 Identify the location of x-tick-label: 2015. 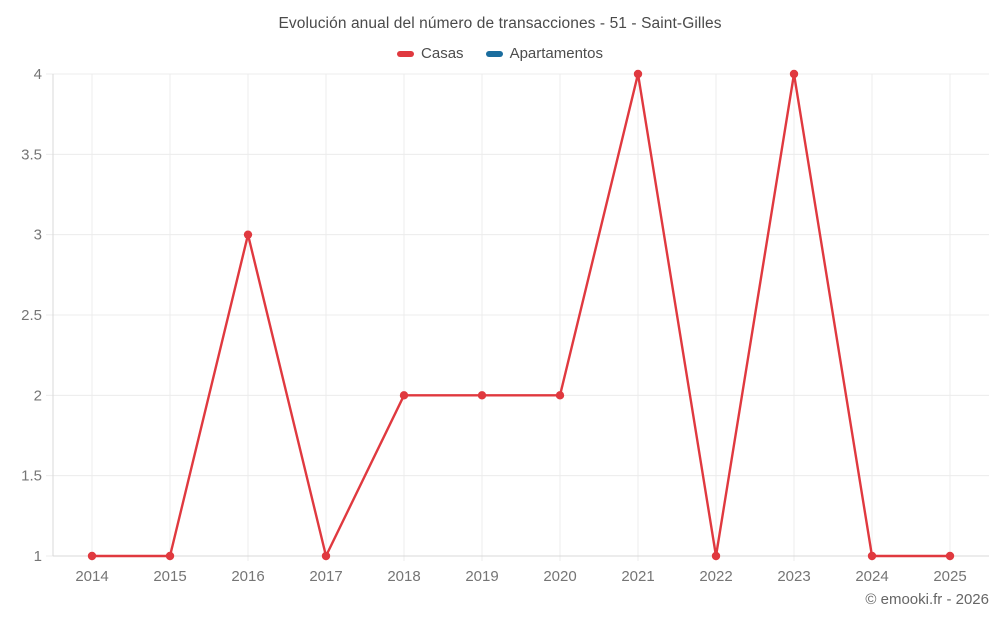
(169, 576).